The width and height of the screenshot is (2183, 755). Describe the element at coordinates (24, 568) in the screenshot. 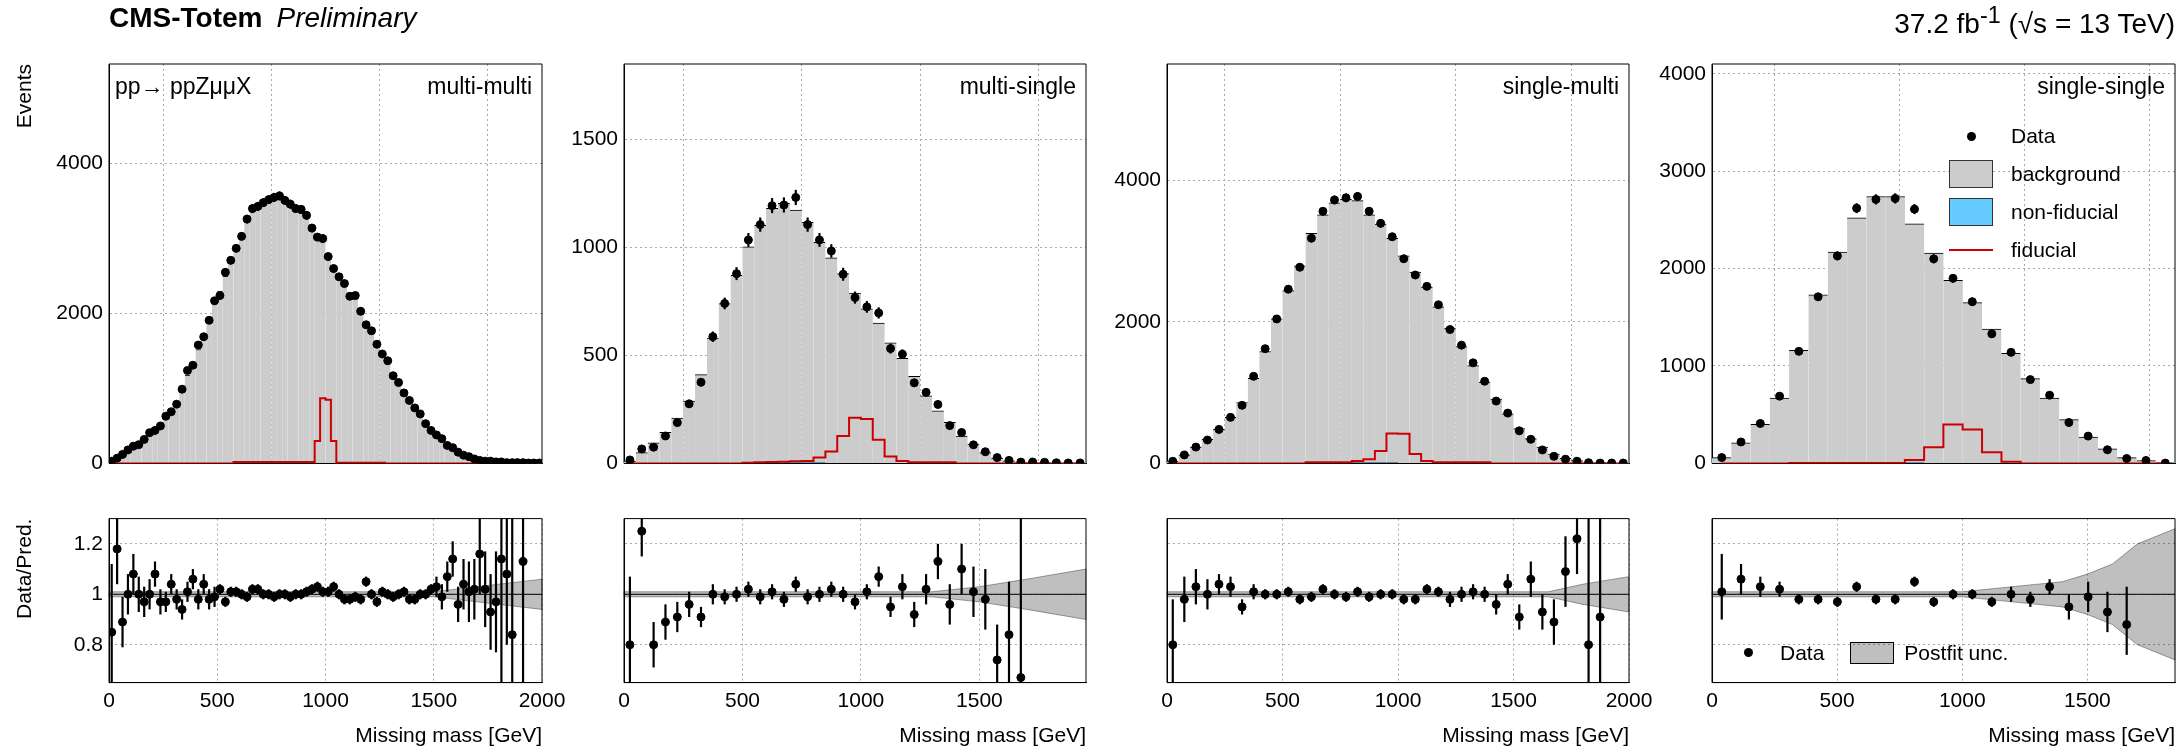

I see `y-axis-title: Data/Pred.` at that location.